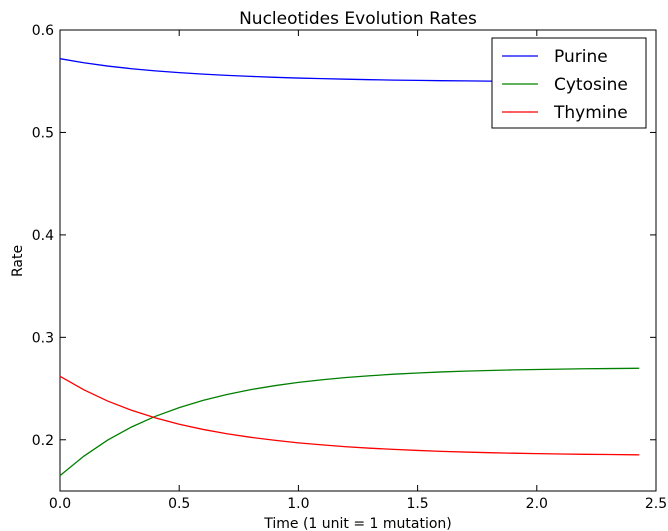 The height and width of the screenshot is (531, 668). I want to click on x-tick-label: 0.5, so click(179, 504).